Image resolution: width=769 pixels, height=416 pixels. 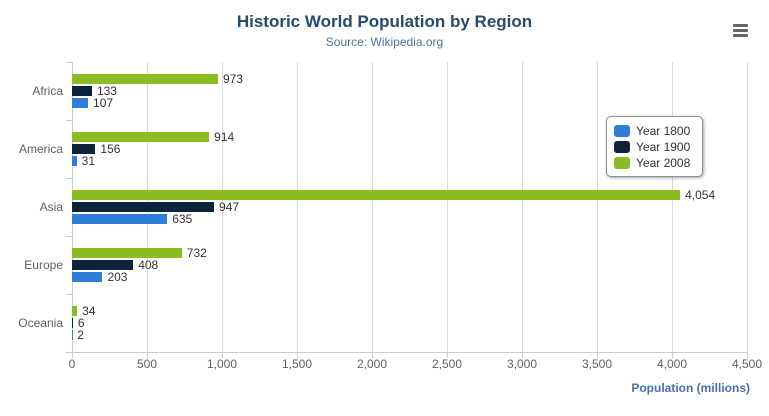 I want to click on bar-line: 6, so click(x=409, y=323).